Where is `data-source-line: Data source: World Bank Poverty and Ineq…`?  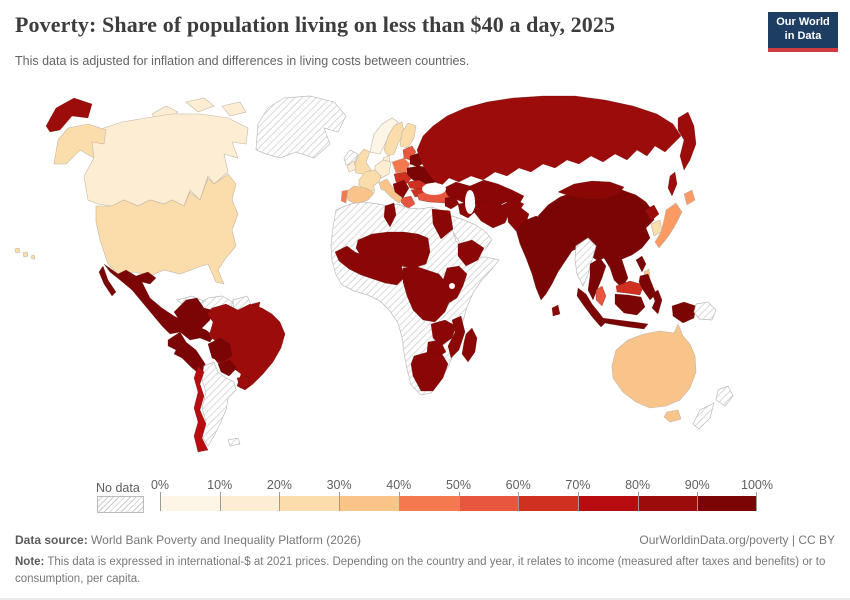 data-source-line: Data source: World Bank Poverty and Ineq… is located at coordinates (188, 540).